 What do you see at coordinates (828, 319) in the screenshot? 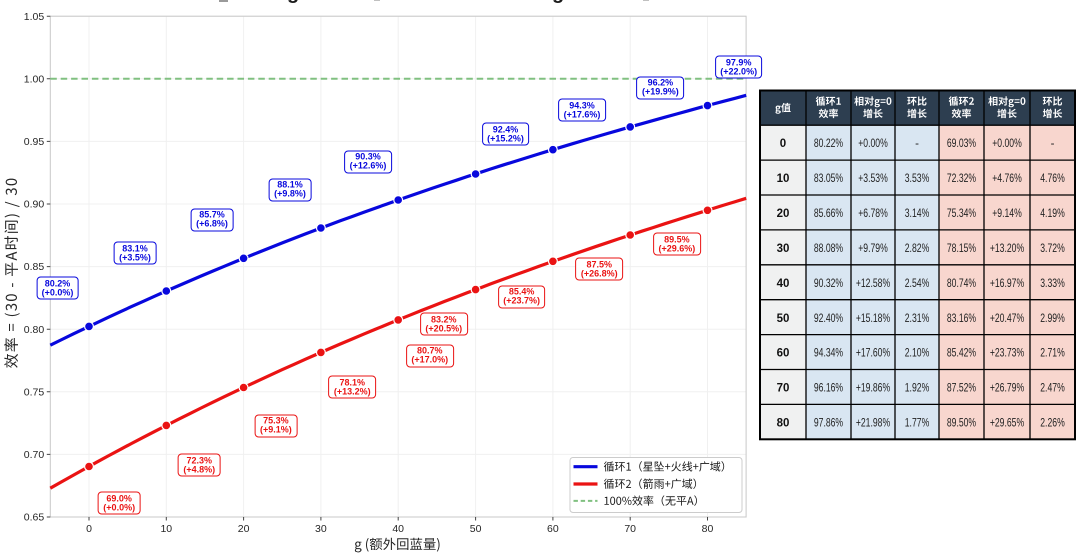
I see `svg-text: 92.40%` at bounding box center [828, 319].